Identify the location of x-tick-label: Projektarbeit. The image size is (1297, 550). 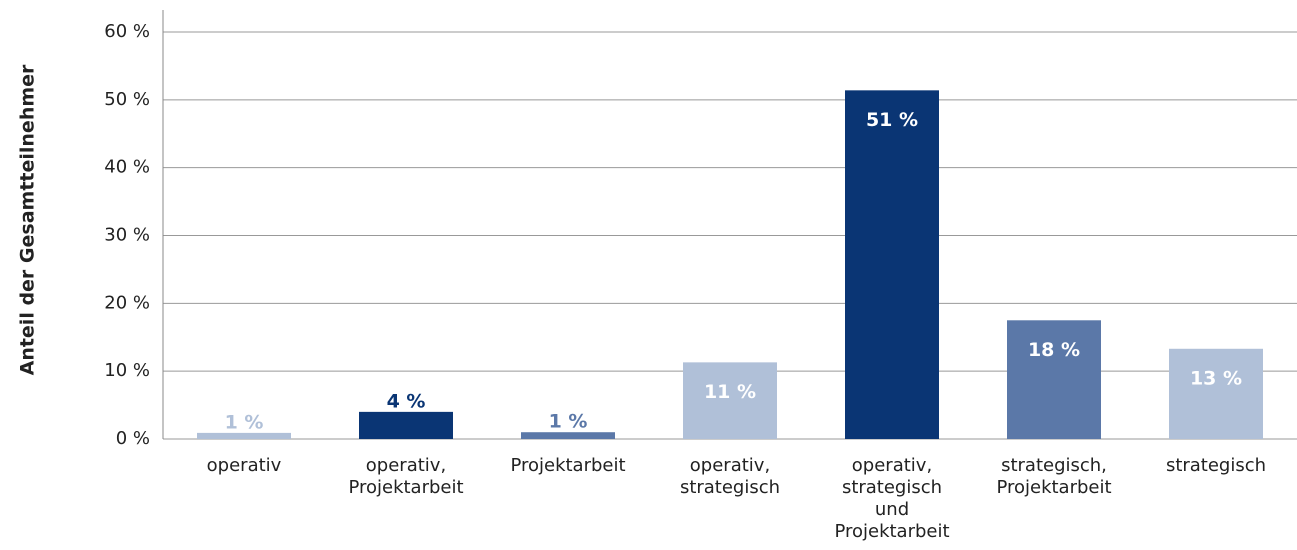
(567, 465).